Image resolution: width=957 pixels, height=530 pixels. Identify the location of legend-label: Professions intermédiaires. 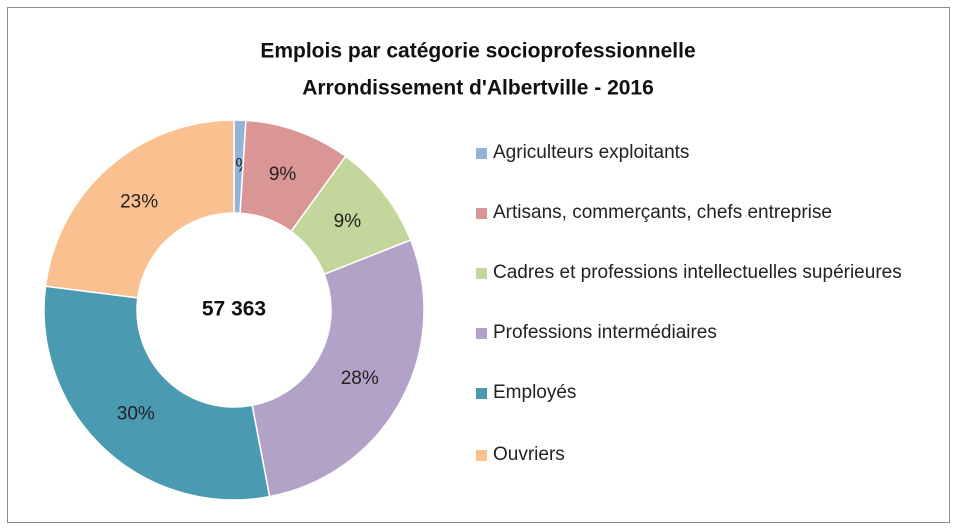
(605, 332).